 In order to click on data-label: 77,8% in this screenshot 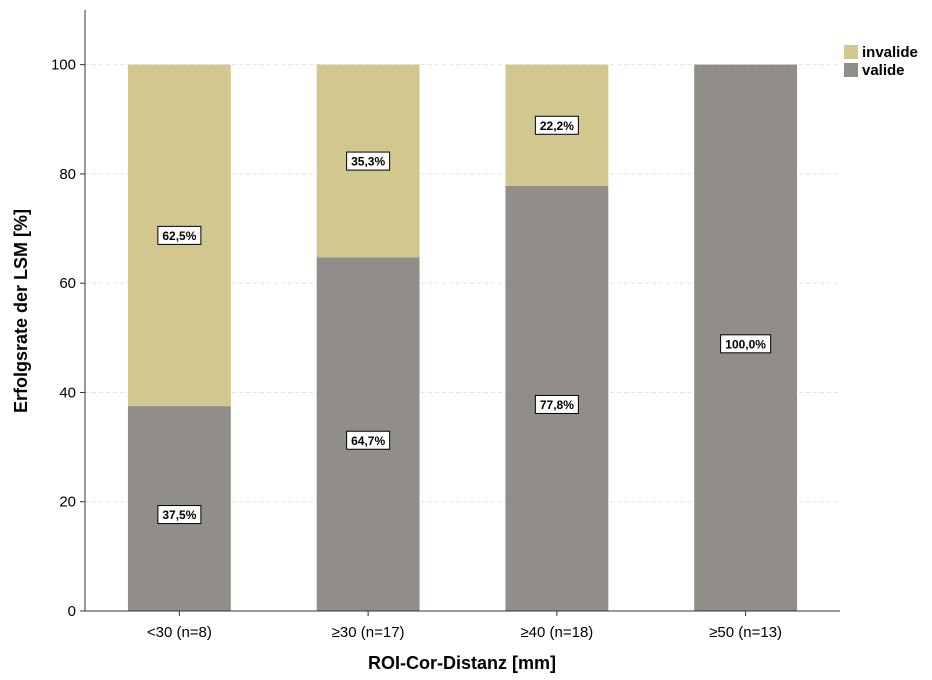, I will do `click(557, 405)`.